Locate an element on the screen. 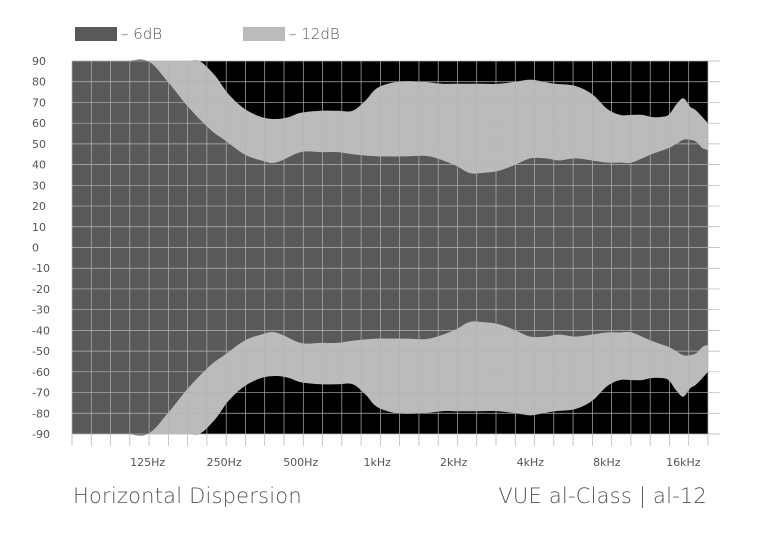 The image size is (768, 547). y-tick-label: -60 is located at coordinates (41, 372).